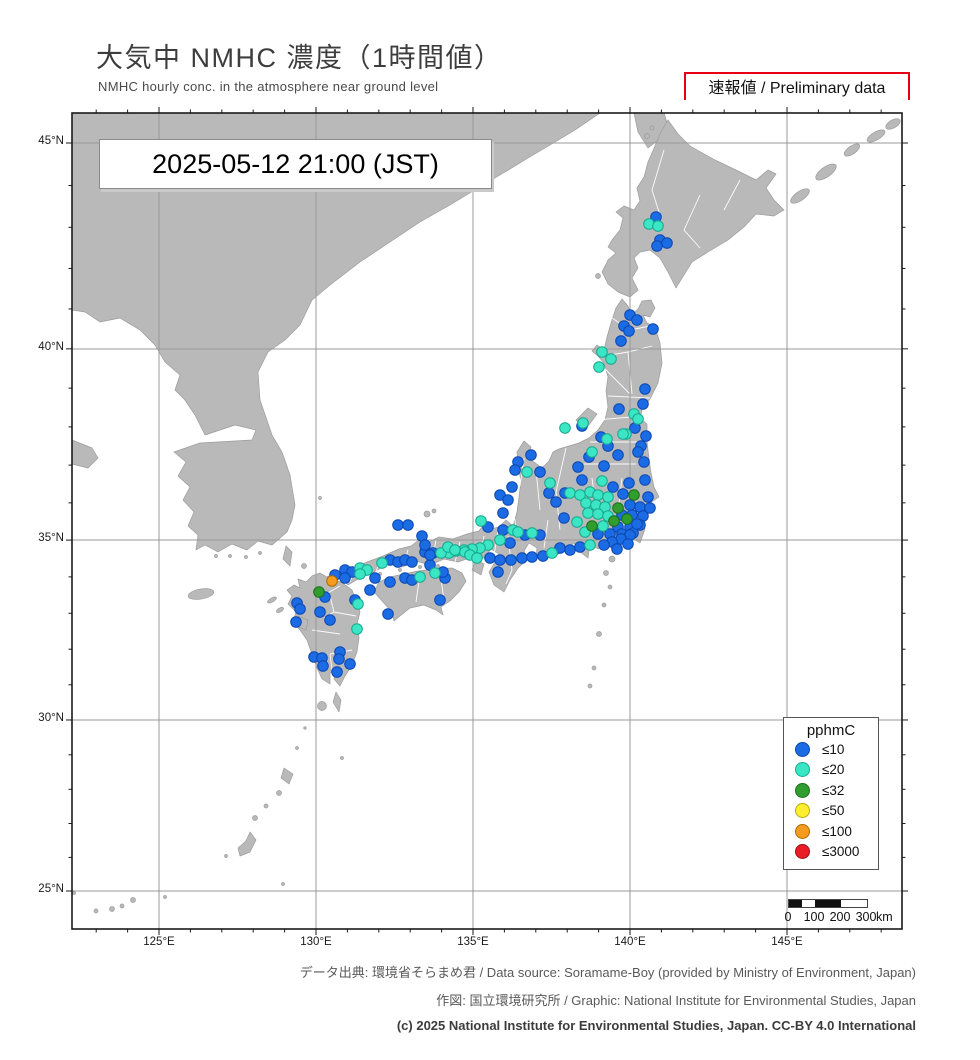 The height and width of the screenshot is (1060, 980). I want to click on scale-bar-label: 300, so click(866, 917).